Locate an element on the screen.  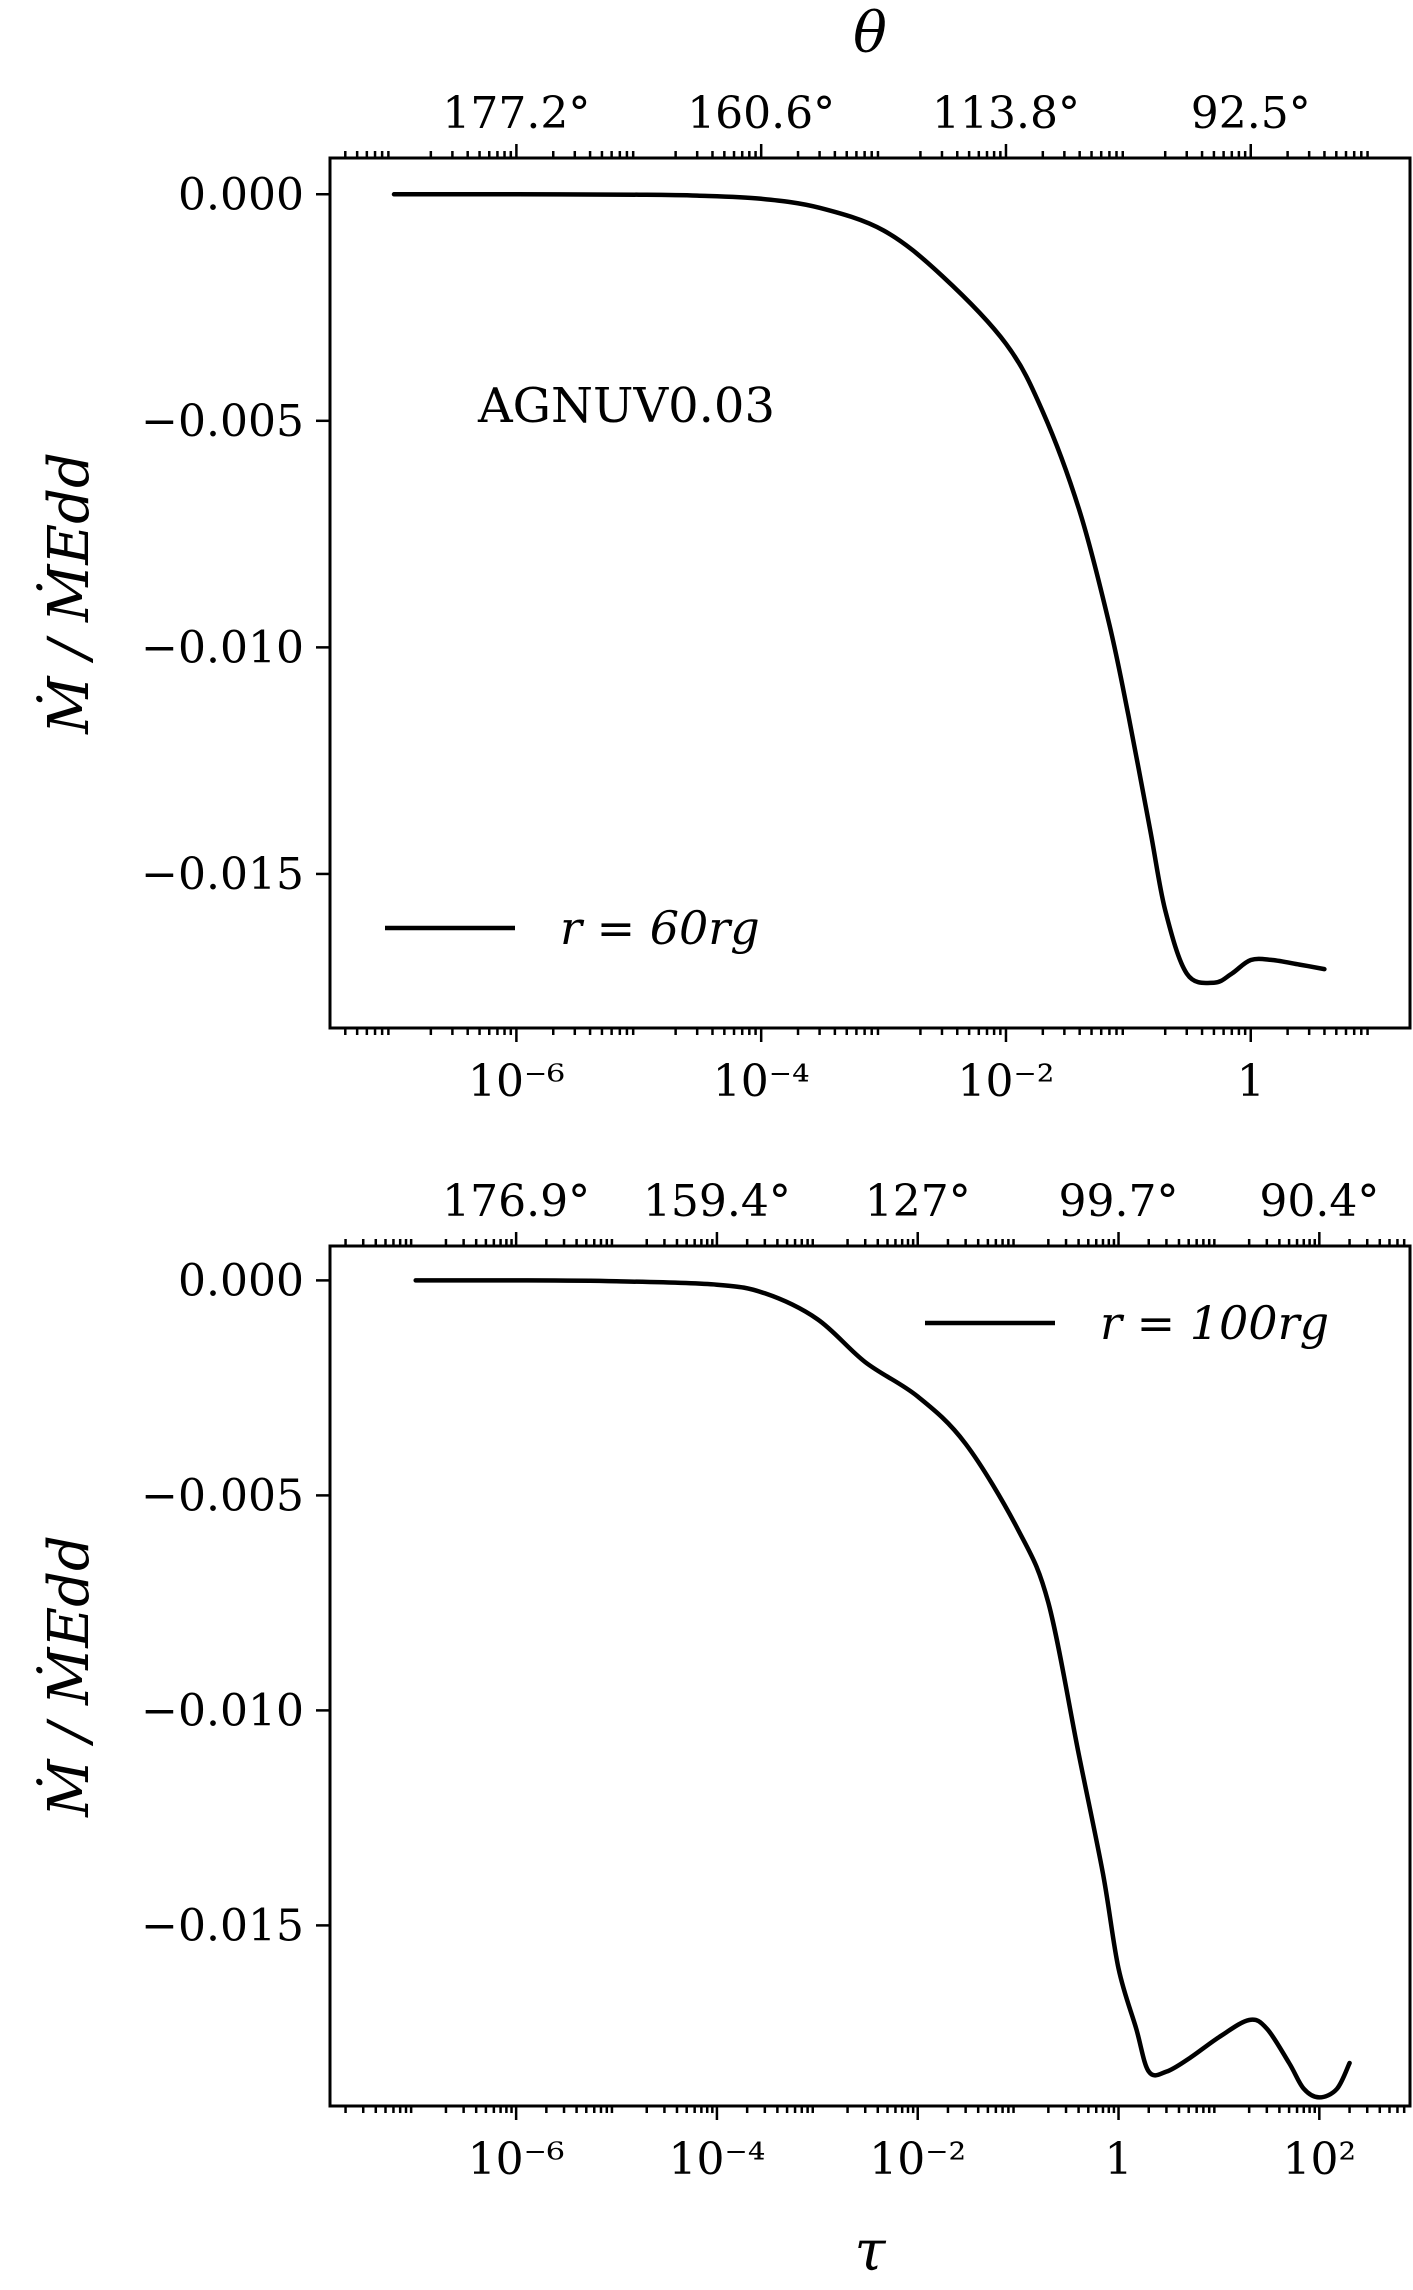
bottom-x-tick-label: 1 is located at coordinates (1119, 2159).